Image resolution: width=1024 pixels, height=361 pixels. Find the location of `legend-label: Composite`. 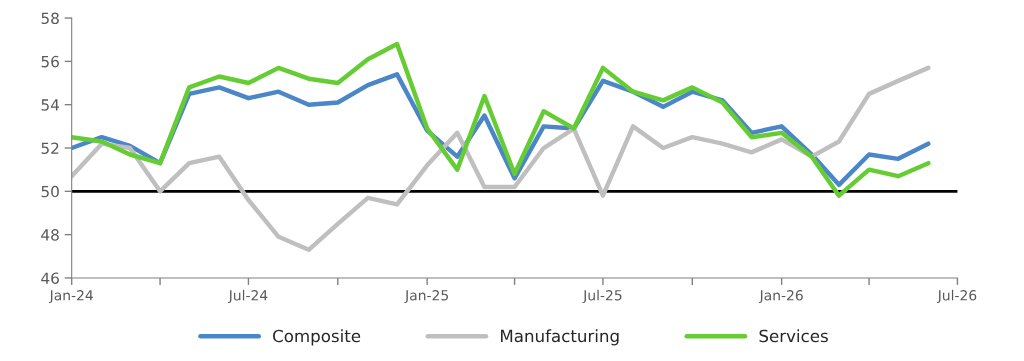

legend-label: Composite is located at coordinates (317, 337).